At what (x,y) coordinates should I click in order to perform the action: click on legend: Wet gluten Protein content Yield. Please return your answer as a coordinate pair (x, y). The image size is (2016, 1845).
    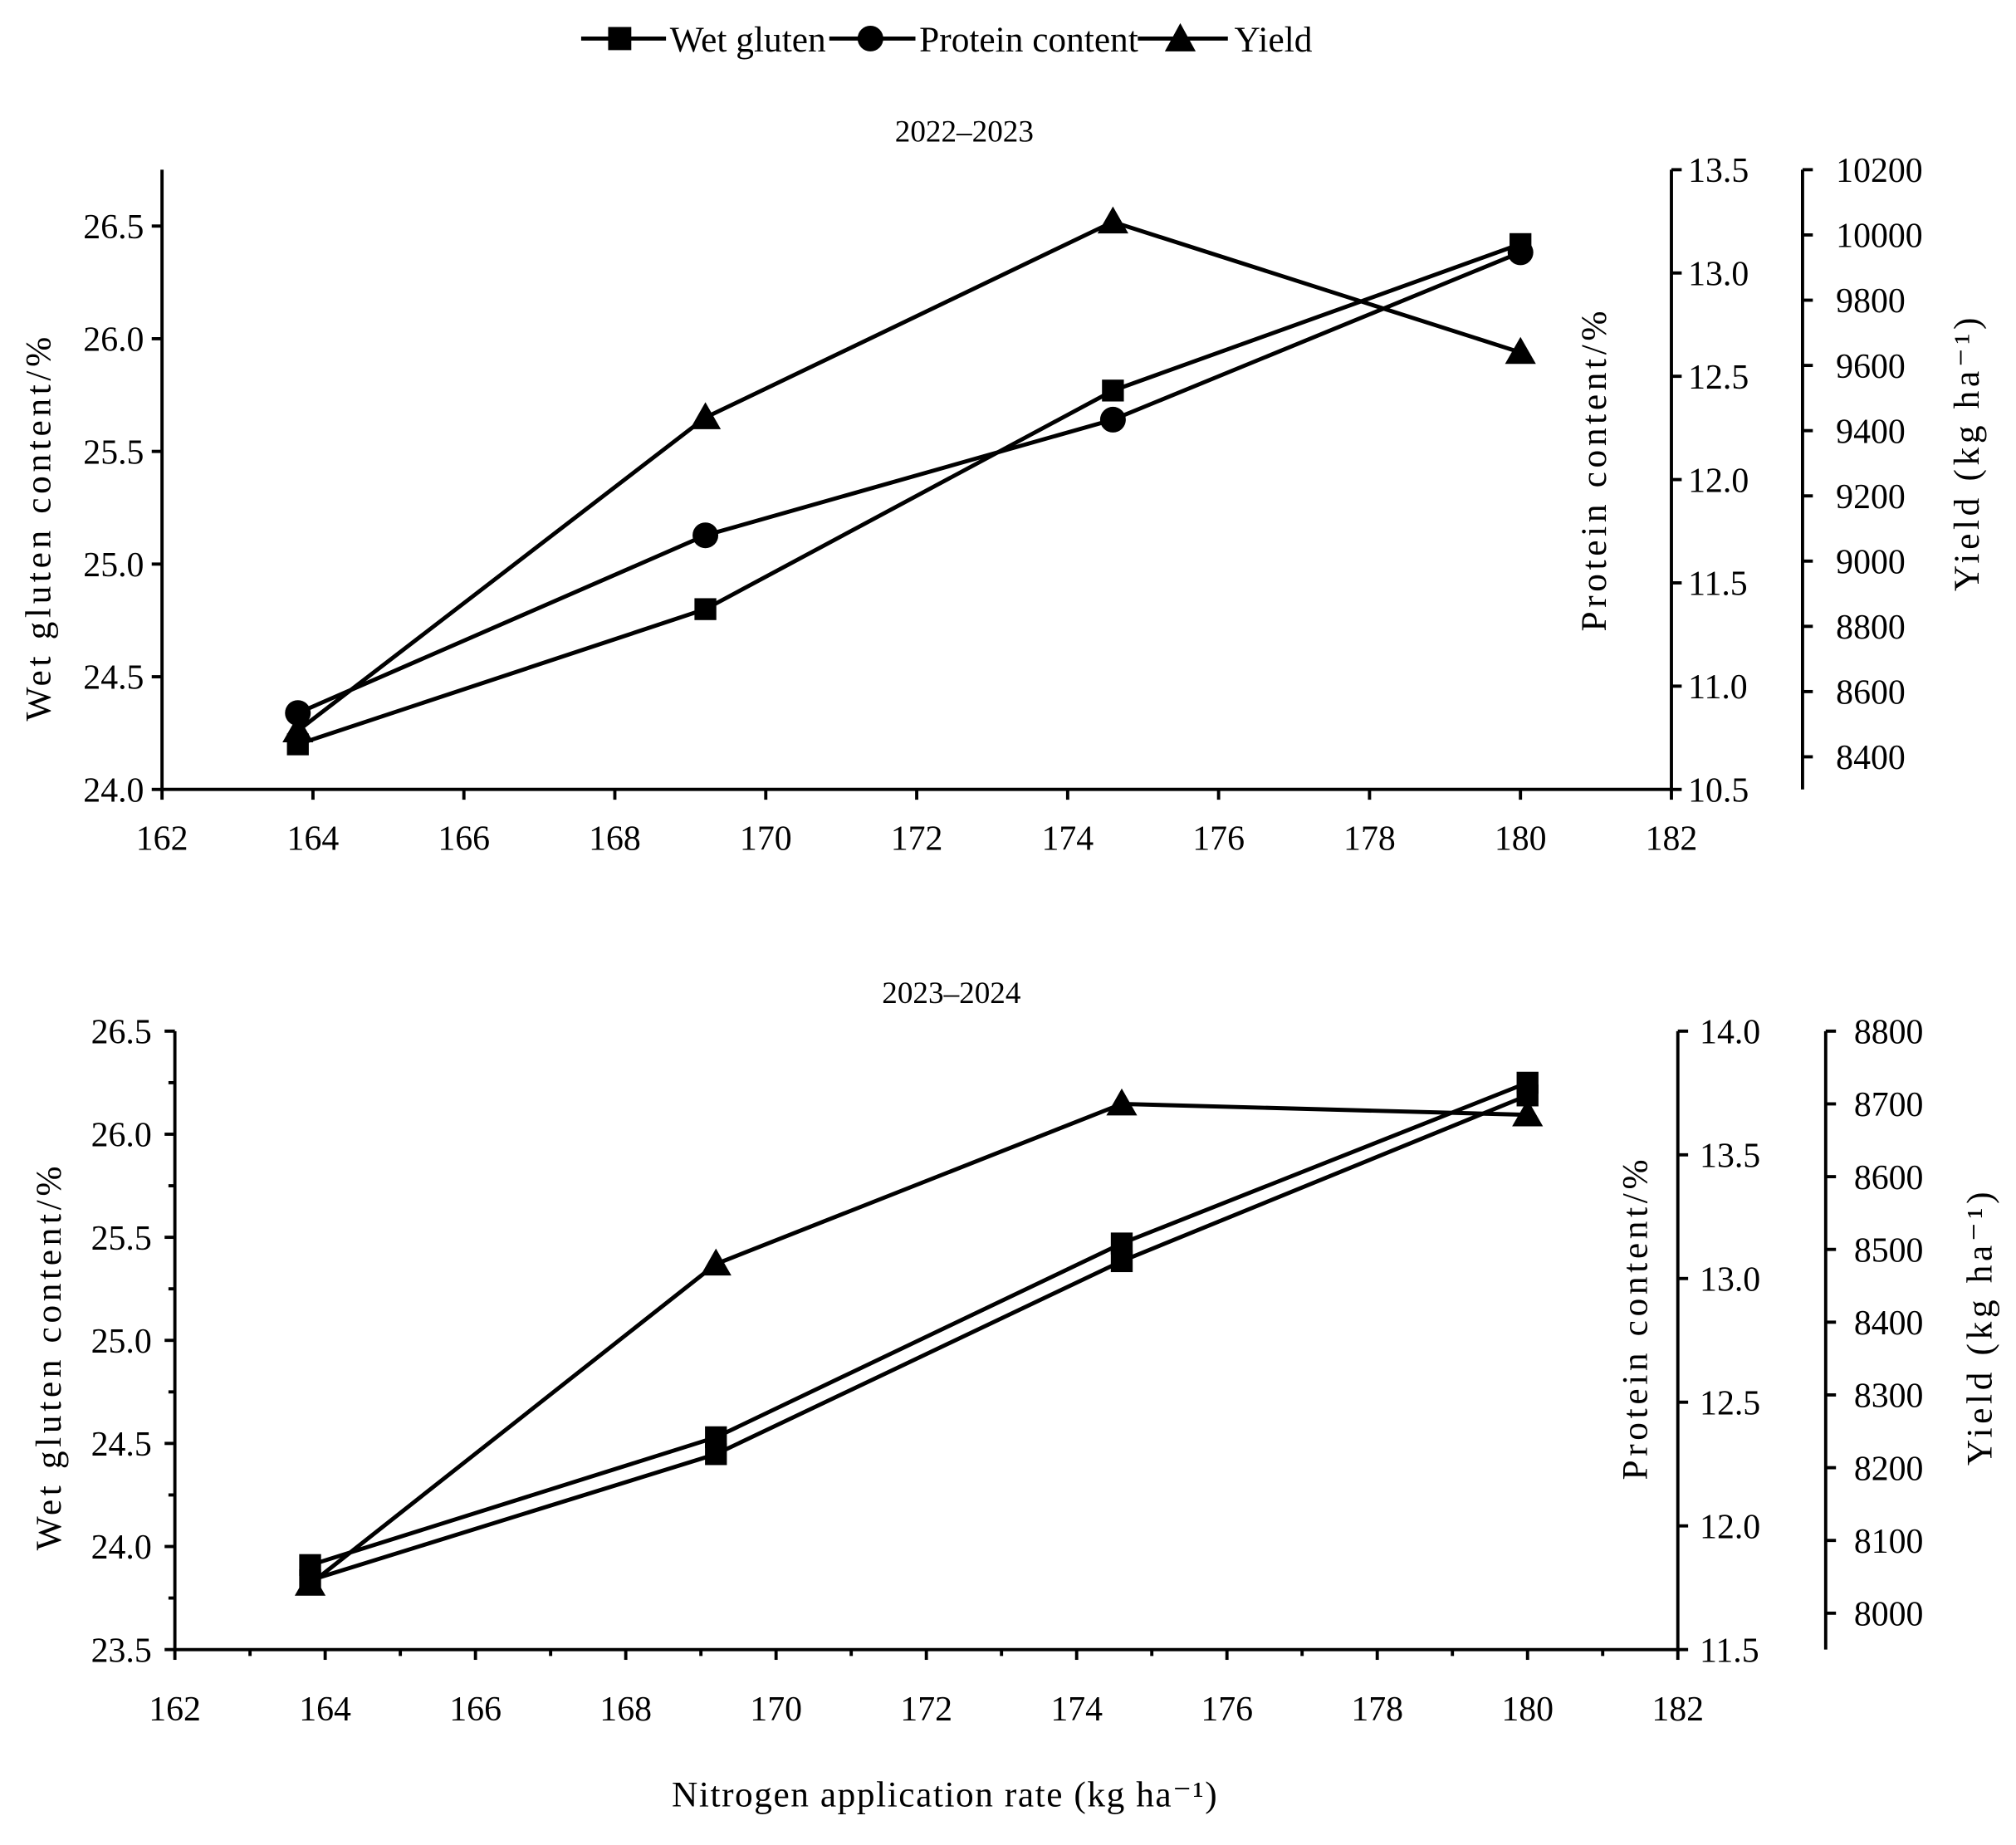
    Looking at the image, I should click on (946, 40).